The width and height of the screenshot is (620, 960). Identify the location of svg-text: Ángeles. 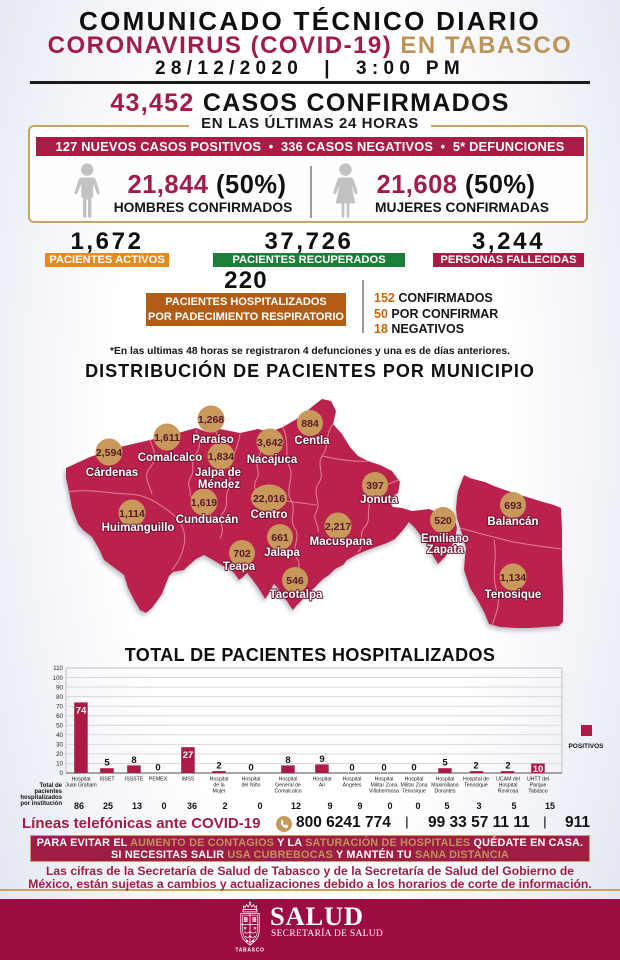
(352, 785).